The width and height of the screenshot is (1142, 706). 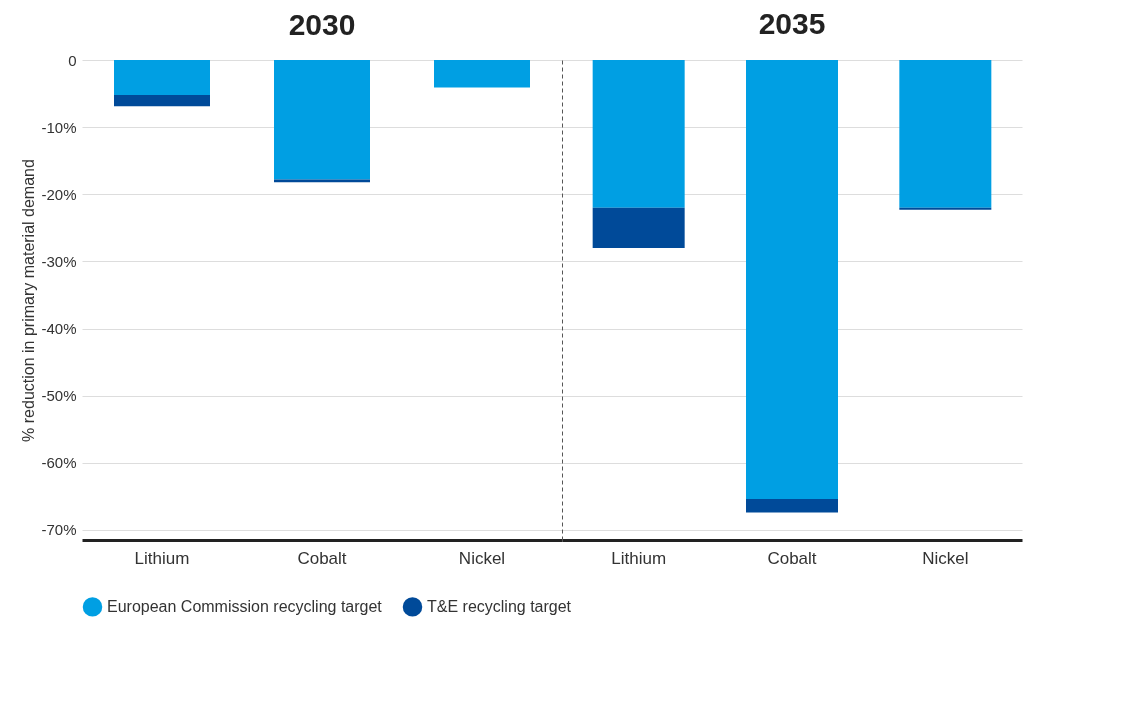 I want to click on y-tick-label: -40%, so click(x=59, y=329).